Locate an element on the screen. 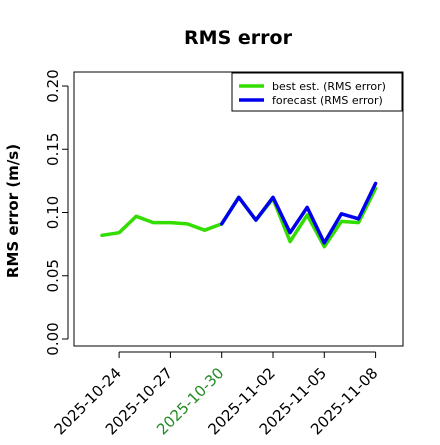 This screenshot has height=445, width=440. y-tick-label: 0.15 is located at coordinates (53, 149).